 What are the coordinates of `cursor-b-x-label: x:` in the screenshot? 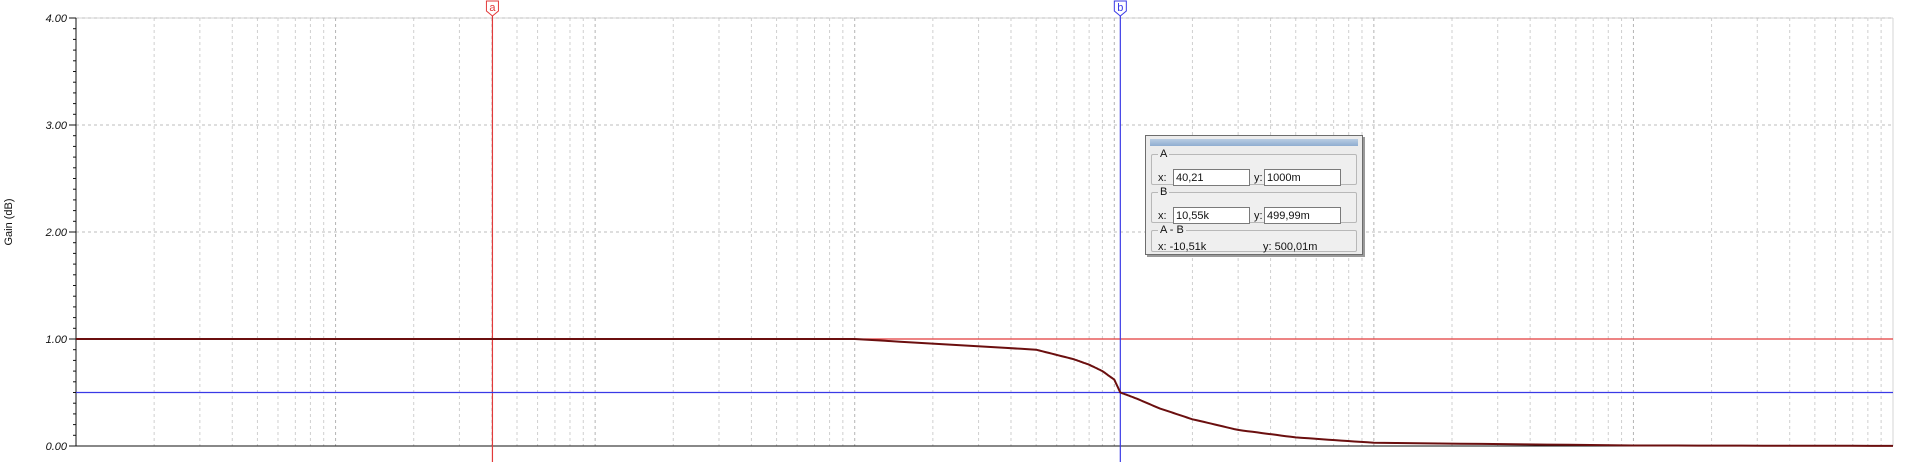 It's located at (1162, 216).